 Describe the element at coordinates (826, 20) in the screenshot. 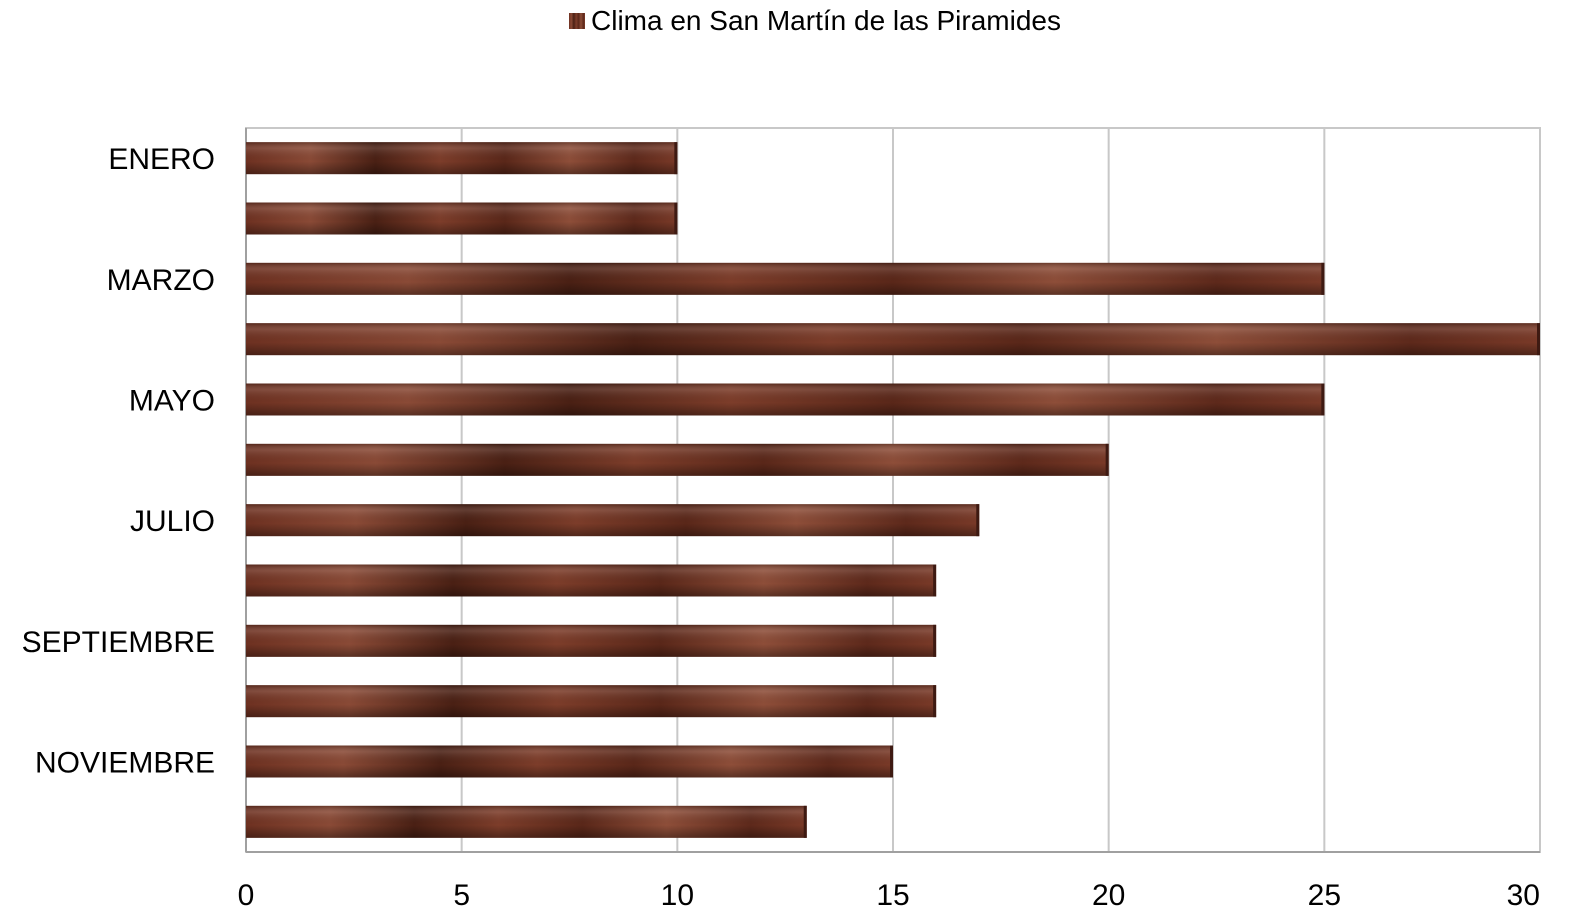

I see `legend-label: Clima en San Martín de las Piramides` at that location.